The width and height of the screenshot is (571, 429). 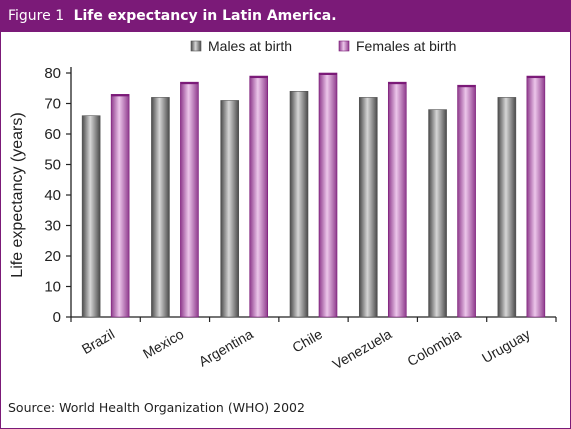 What do you see at coordinates (433, 348) in the screenshot?
I see `x-tick-label: Colombia` at bounding box center [433, 348].